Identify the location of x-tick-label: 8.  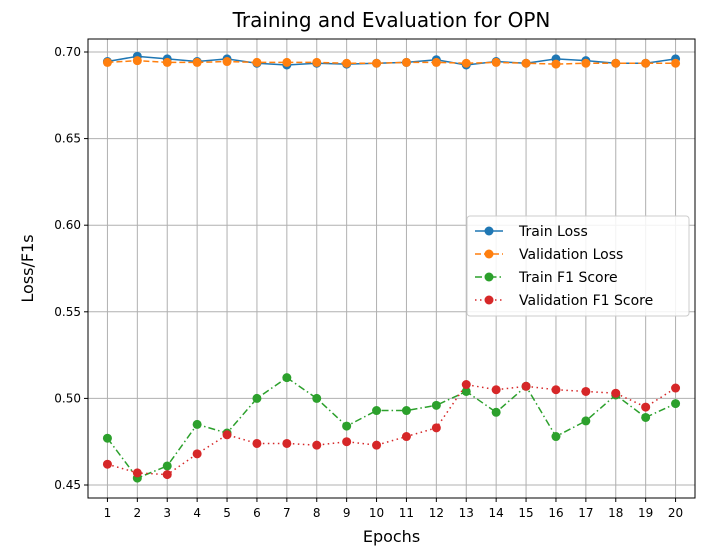
(317, 513).